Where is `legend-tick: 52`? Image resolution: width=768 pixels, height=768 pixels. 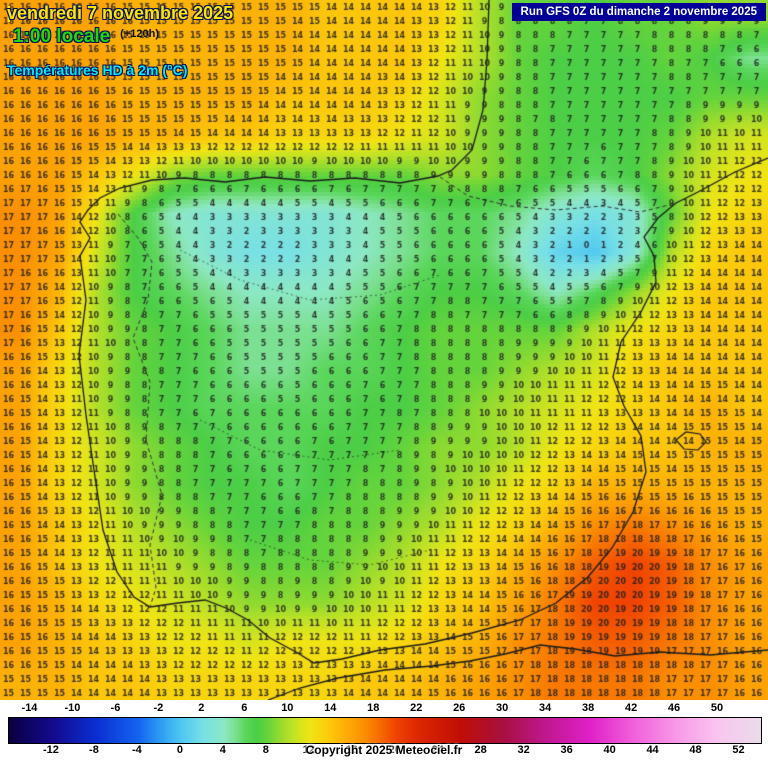 legend-tick: 52 is located at coordinates (738, 750).